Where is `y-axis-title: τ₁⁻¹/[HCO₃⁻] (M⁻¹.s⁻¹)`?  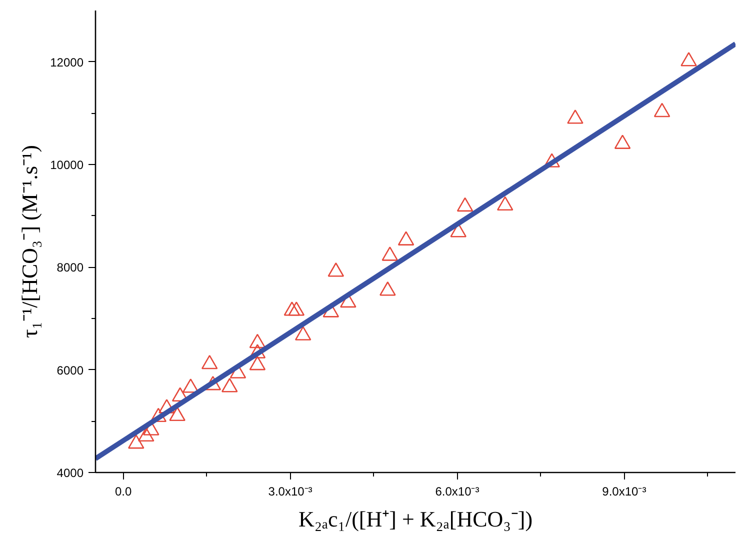 y-axis-title: τ₁⁻¹/[HCO₃⁻] (M⁻¹.s⁻¹) is located at coordinates (29, 241).